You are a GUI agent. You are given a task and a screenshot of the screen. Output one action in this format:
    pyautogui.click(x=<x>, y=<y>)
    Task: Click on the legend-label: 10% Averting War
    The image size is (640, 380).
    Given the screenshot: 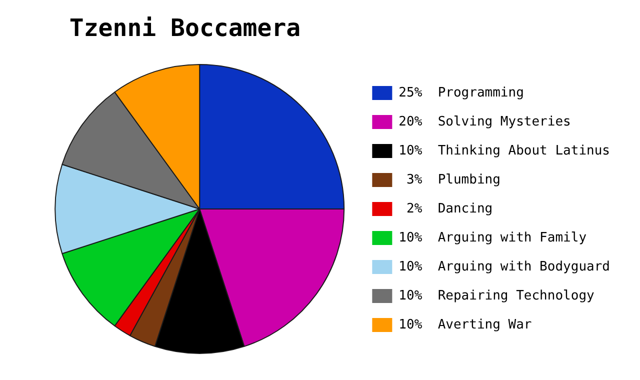 What is the action you would take?
    pyautogui.click(x=465, y=324)
    